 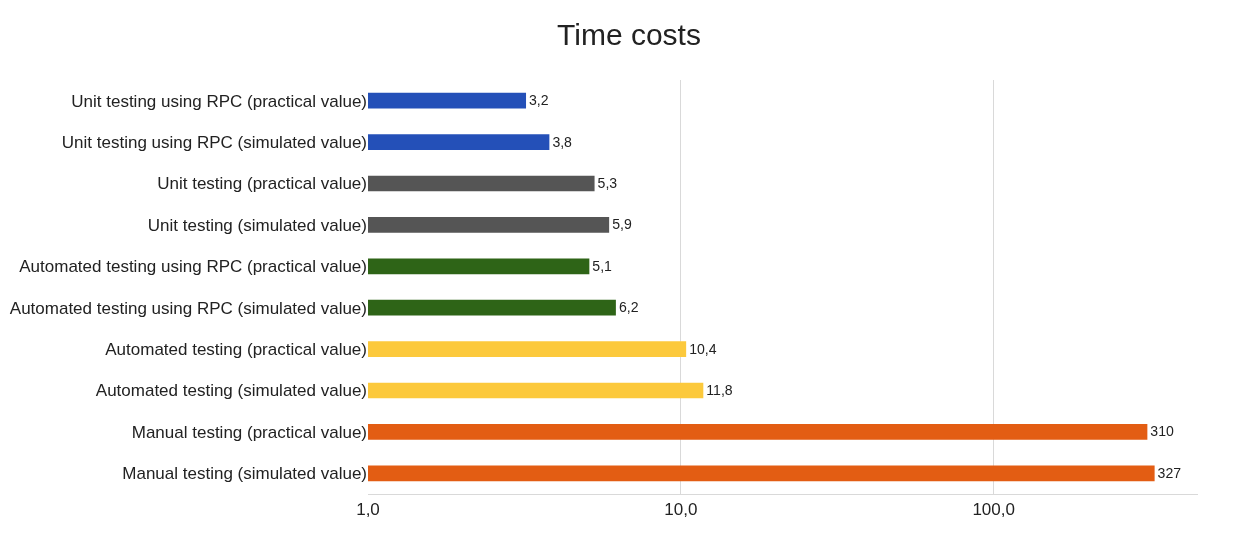 I want to click on data-label: 5,9, so click(x=622, y=224).